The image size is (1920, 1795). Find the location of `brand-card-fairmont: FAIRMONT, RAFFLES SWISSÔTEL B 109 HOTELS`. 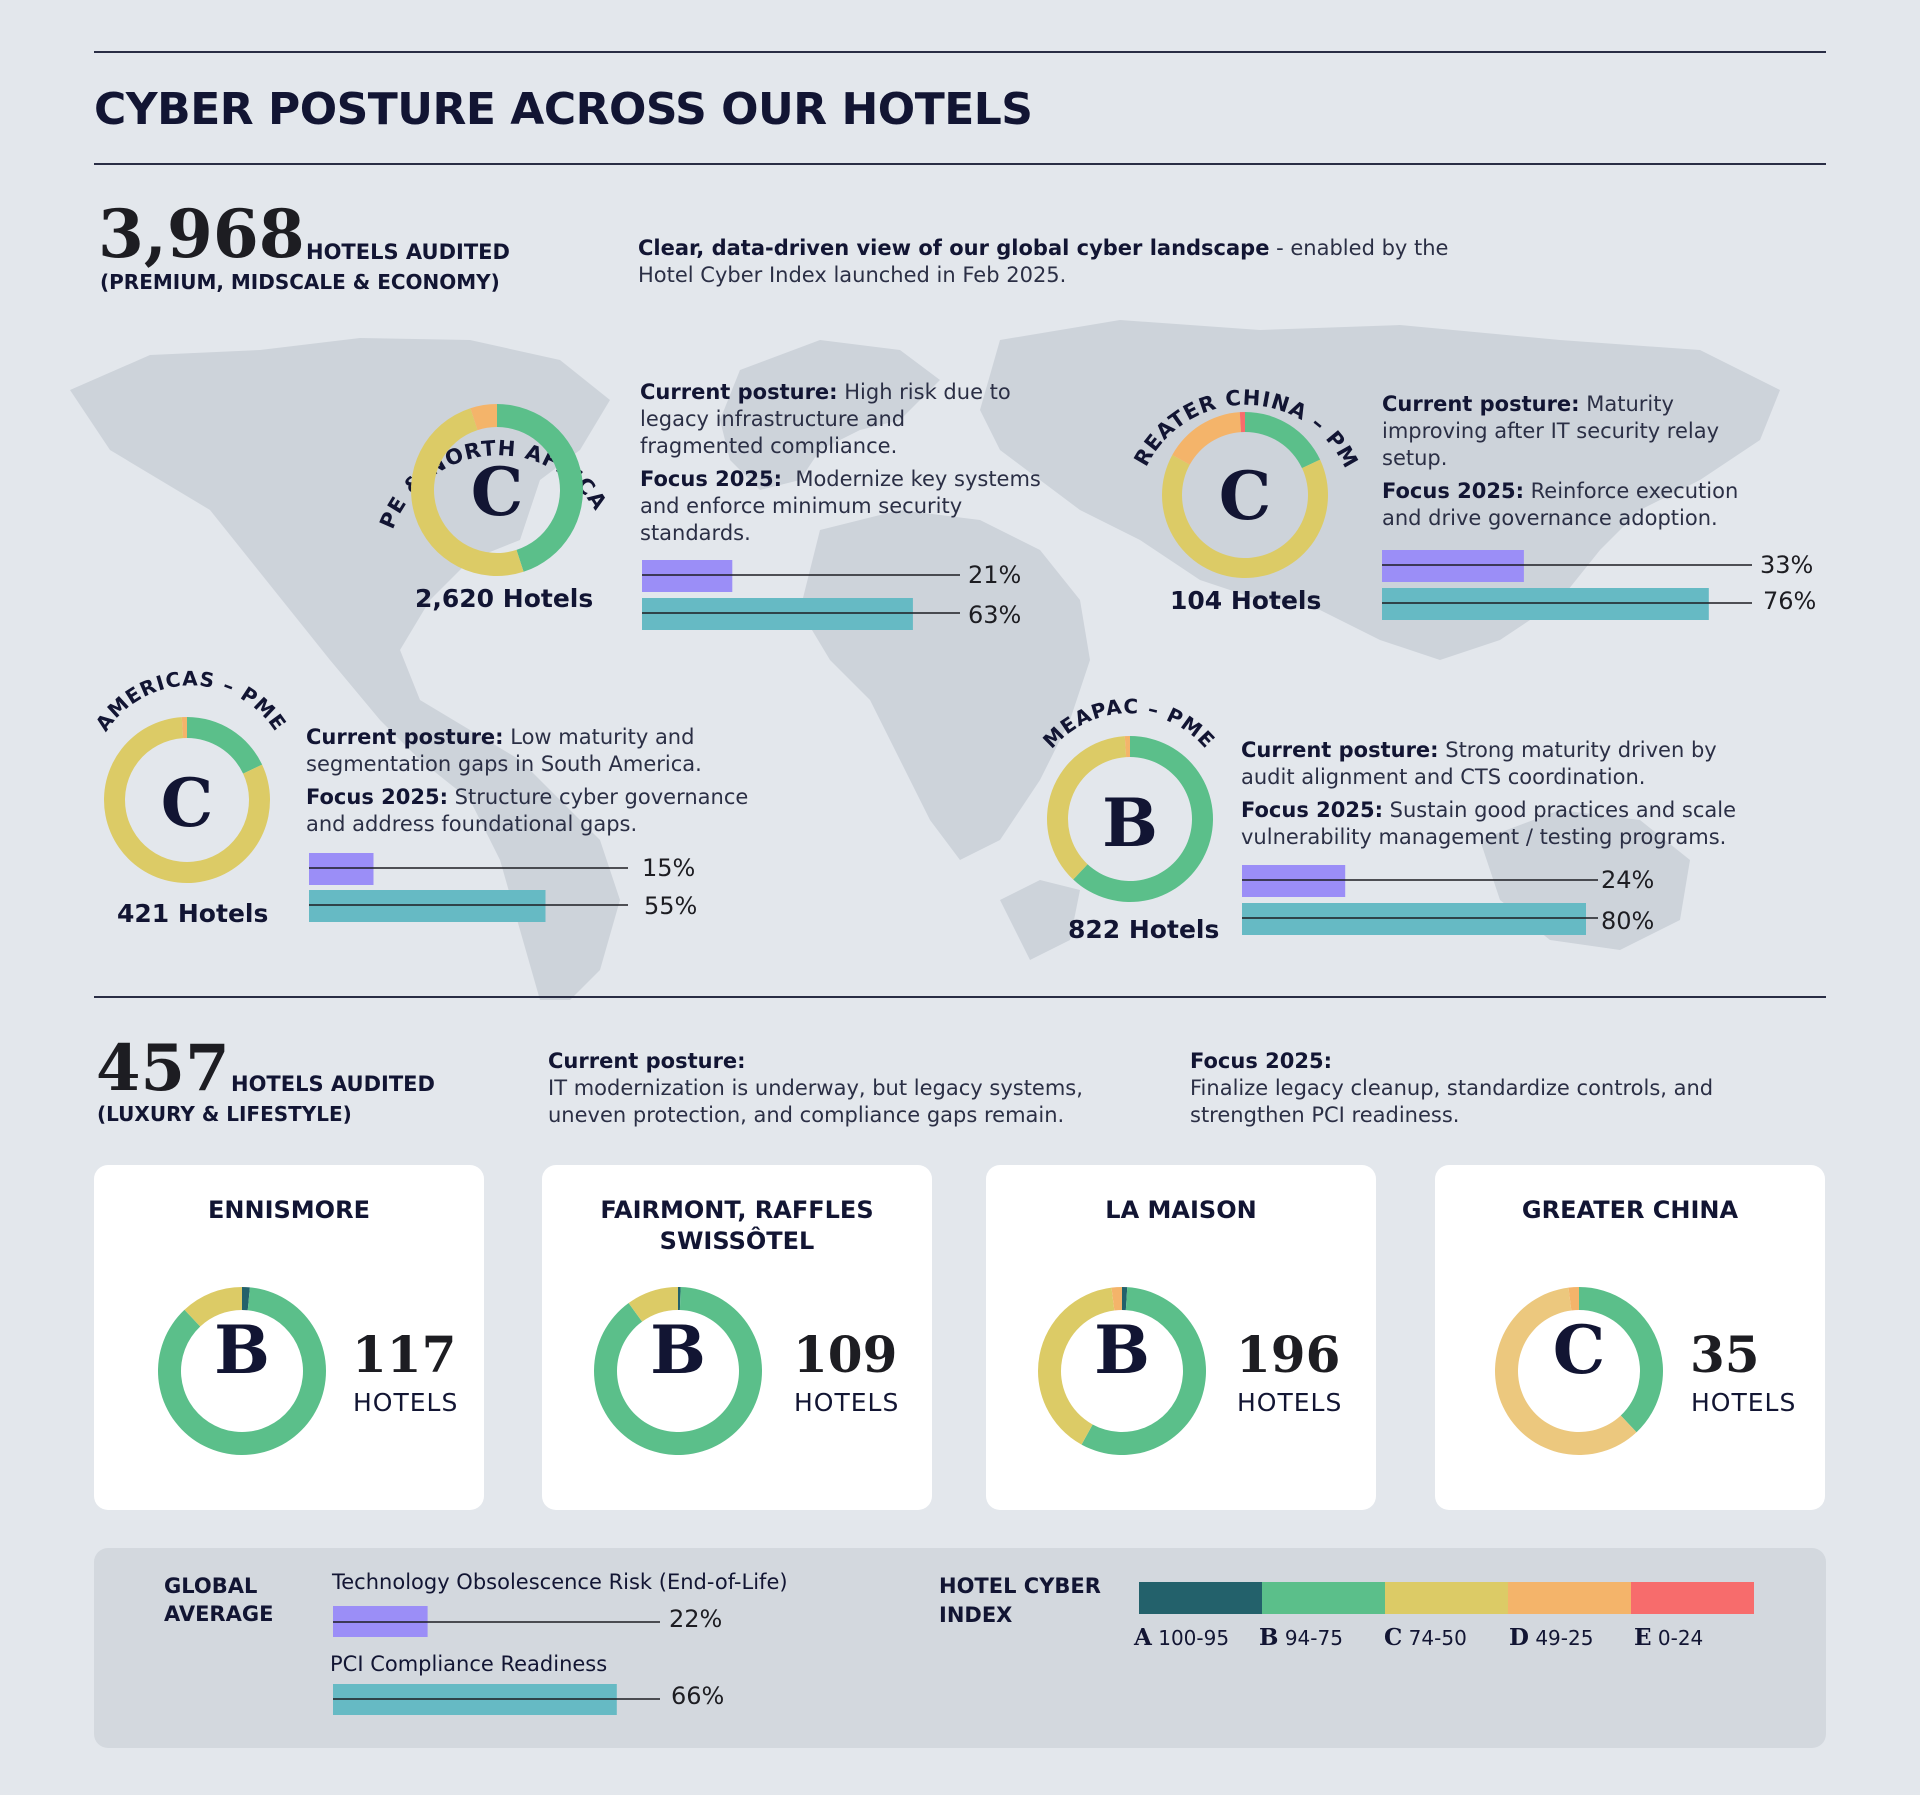

brand-card-fairmont: FAIRMONT, RAFFLES SWISSÔTEL B 109 HOTELS is located at coordinates (737, 1337).